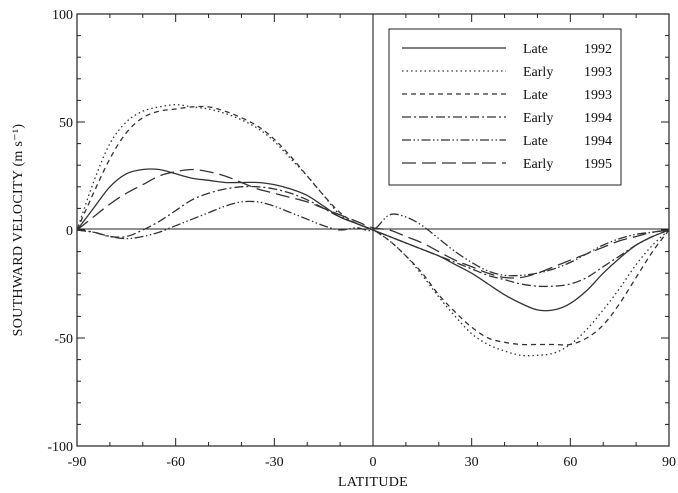 The image size is (678, 493). What do you see at coordinates (60, 231) in the screenshot?
I see `y-tick-labels: -100 -50 0 50 100` at bounding box center [60, 231].